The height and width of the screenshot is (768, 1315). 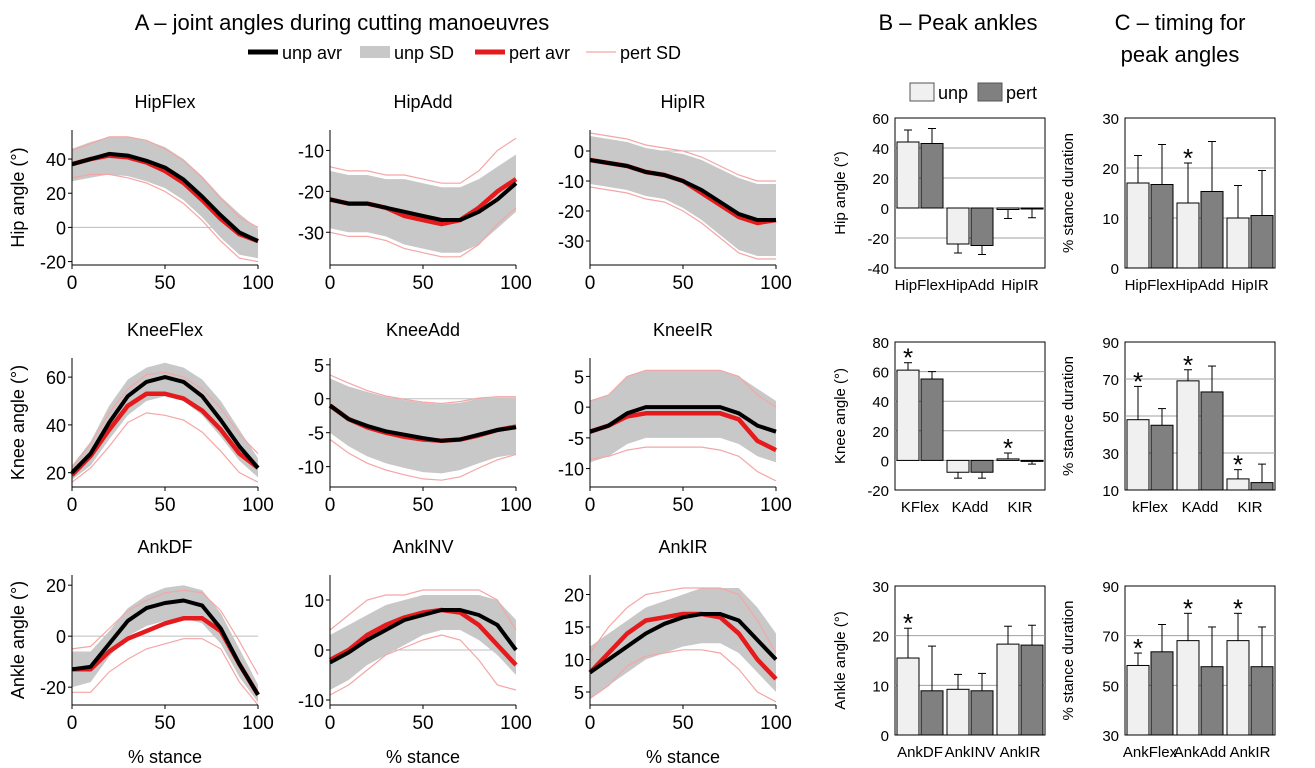 I want to click on x-category-label: KFlex, so click(x=920, y=507).